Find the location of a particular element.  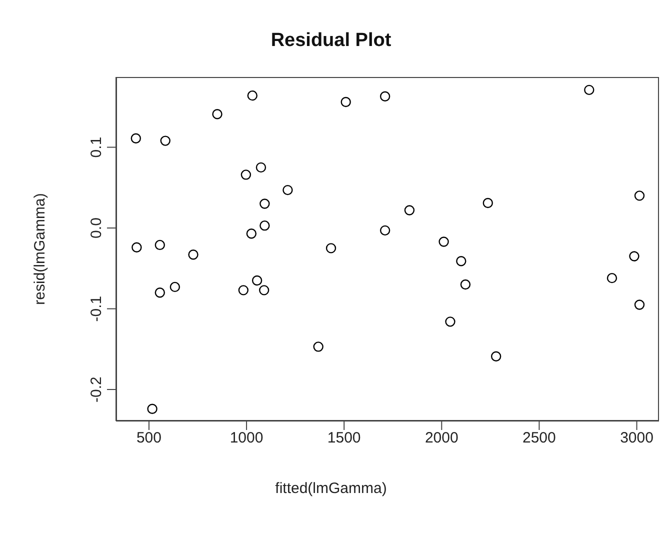

y-tick-label: -0.2 is located at coordinates (96, 389).